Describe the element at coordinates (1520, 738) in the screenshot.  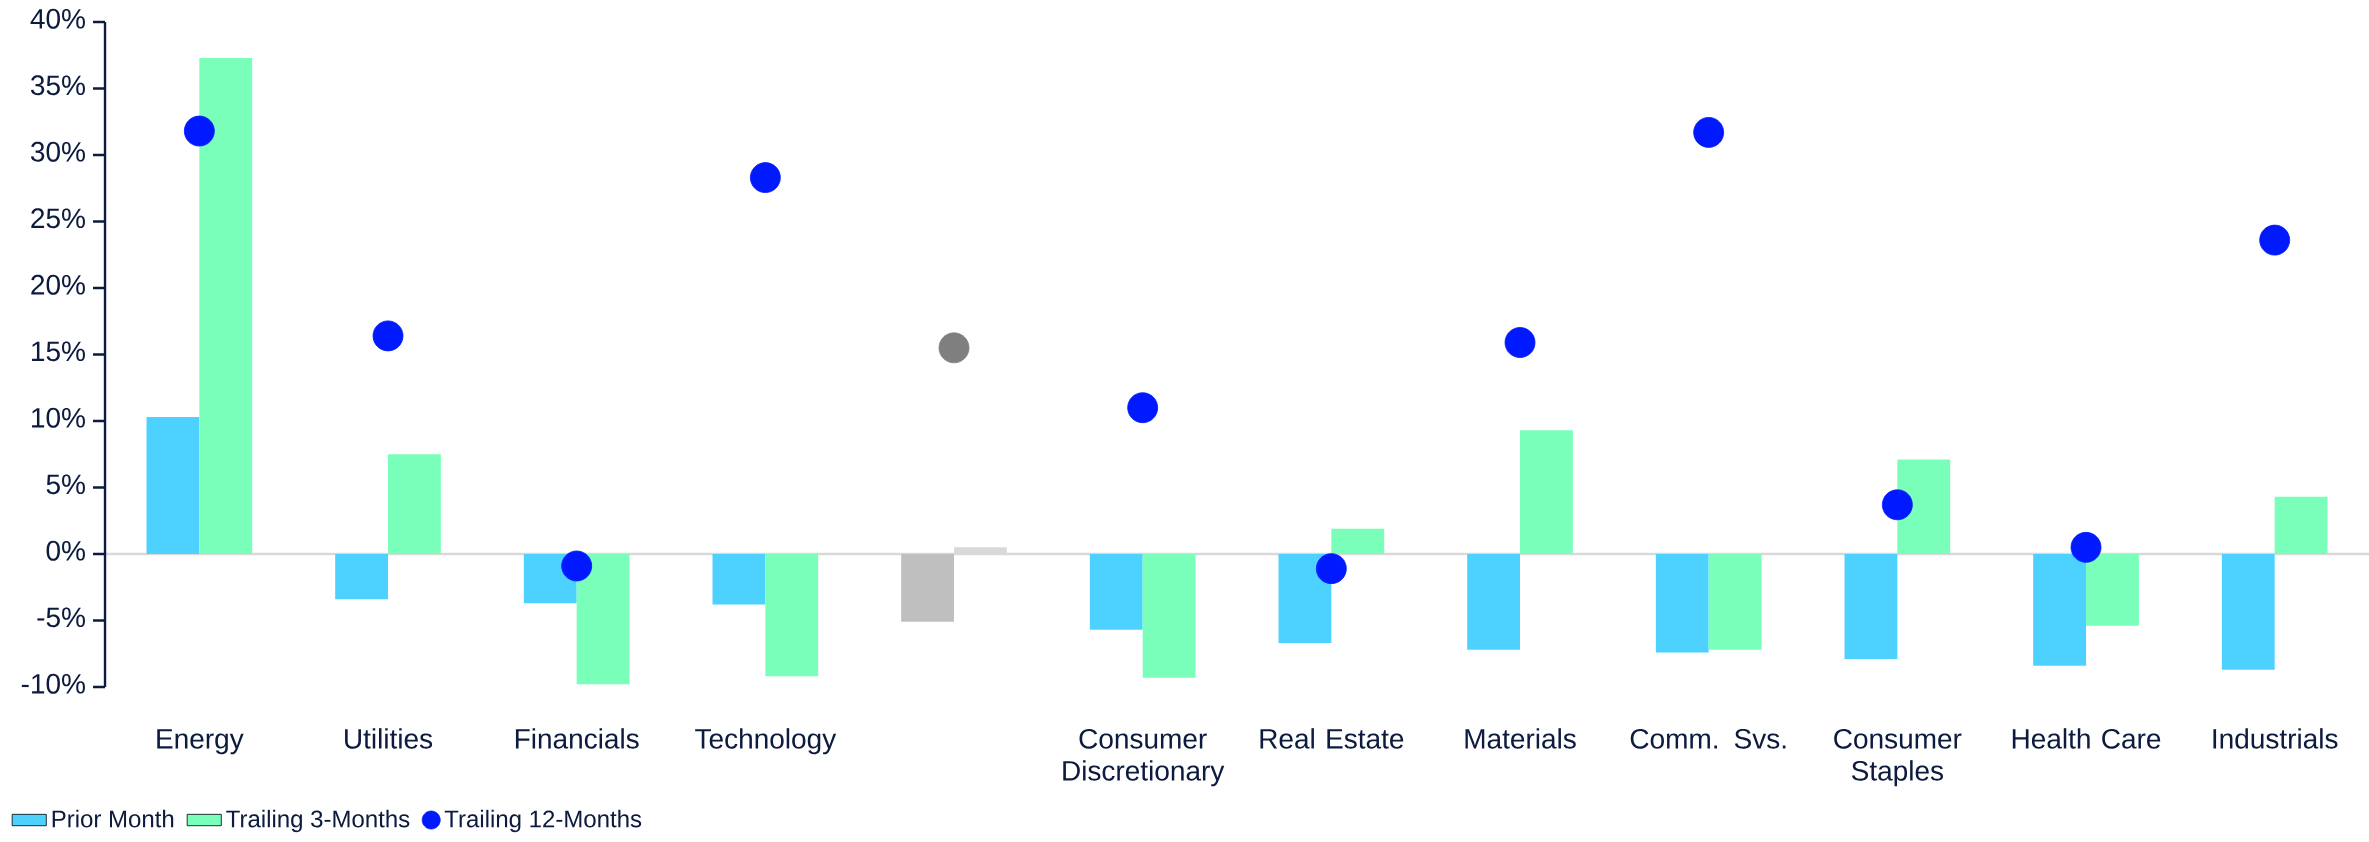
I see `x-tick-label: Materials` at that location.